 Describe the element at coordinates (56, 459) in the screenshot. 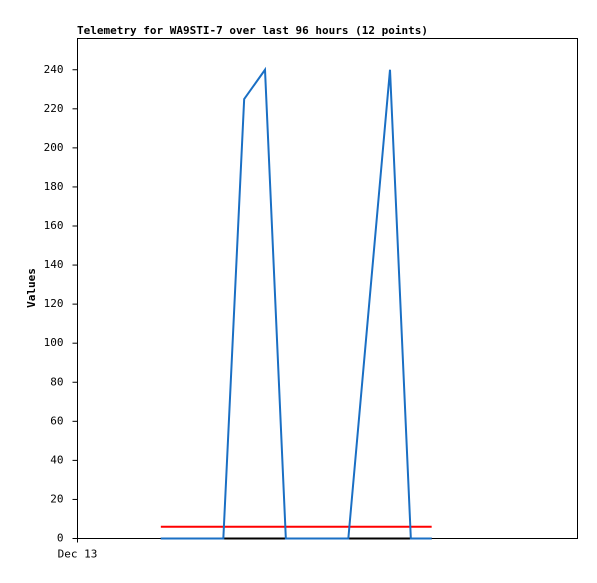

I see `y-tick-label: 40` at that location.